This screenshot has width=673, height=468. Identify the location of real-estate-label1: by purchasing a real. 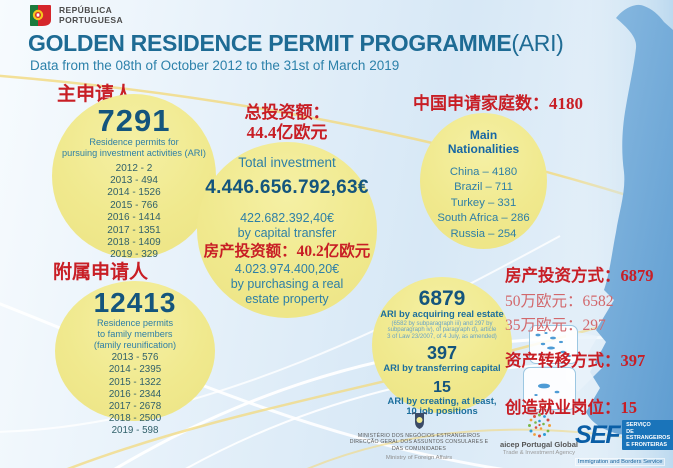
(287, 284).